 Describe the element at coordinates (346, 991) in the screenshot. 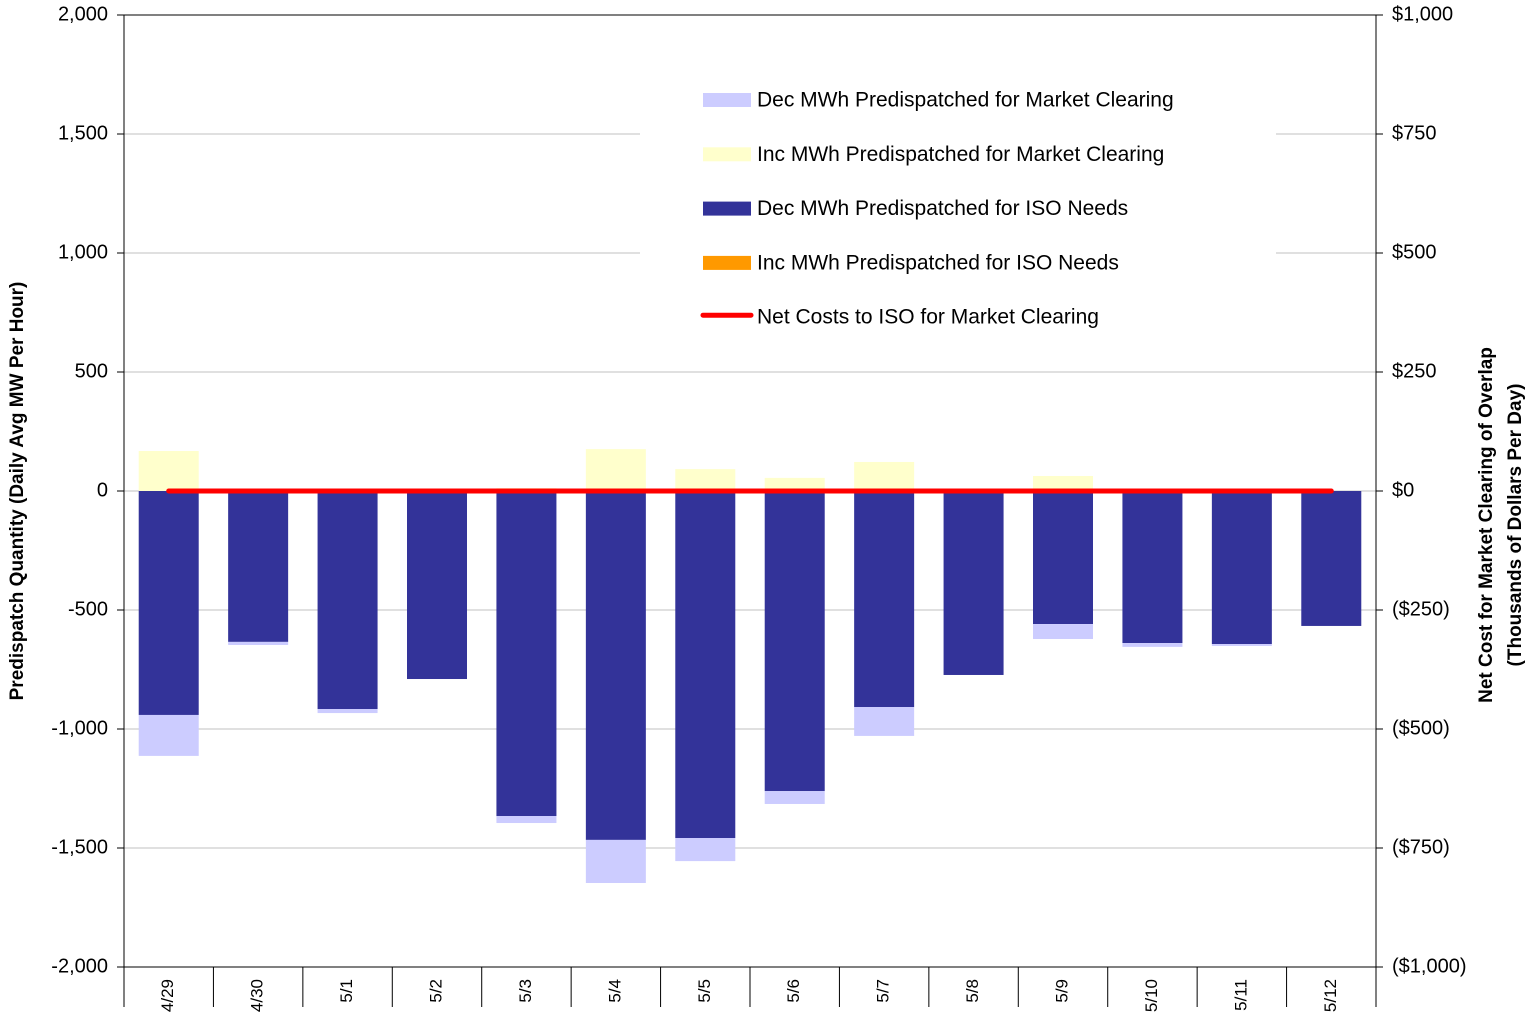

I see `x-tick-label: 5/1` at that location.